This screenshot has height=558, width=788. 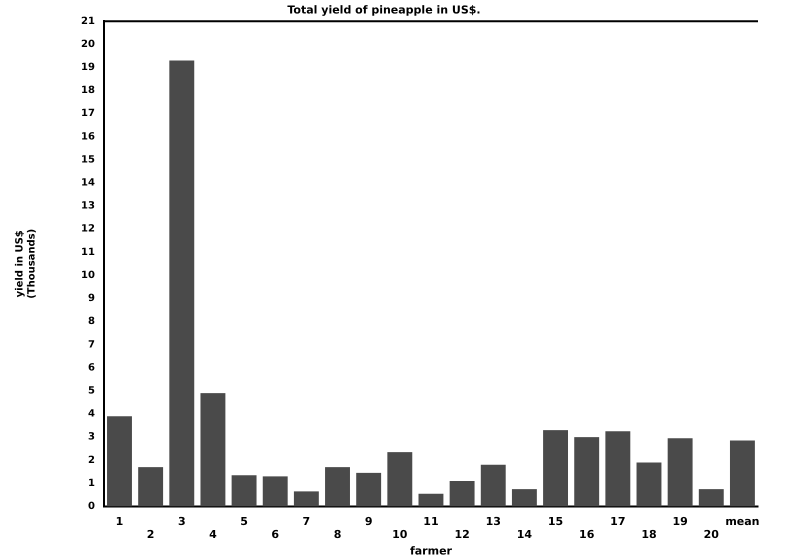 I want to click on y-tick-label: 18, so click(x=87, y=90).